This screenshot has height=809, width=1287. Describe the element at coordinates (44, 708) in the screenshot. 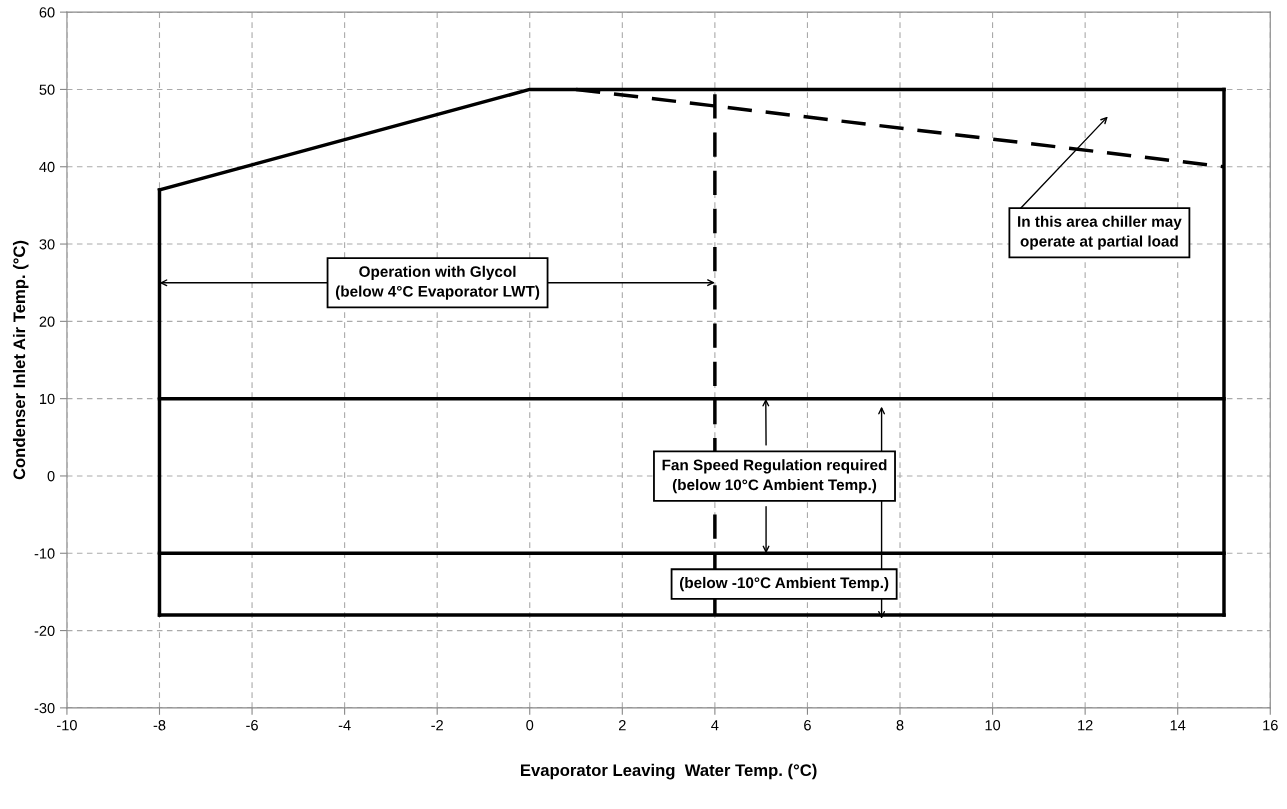

I see `y-tick-label: -30` at that location.